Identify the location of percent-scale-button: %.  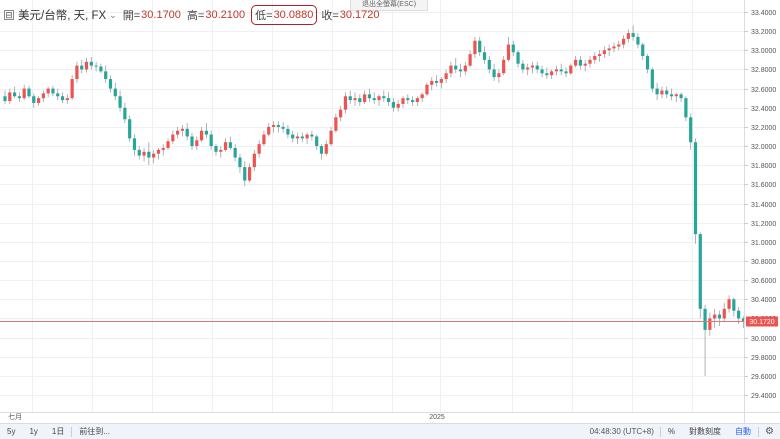
(671, 431).